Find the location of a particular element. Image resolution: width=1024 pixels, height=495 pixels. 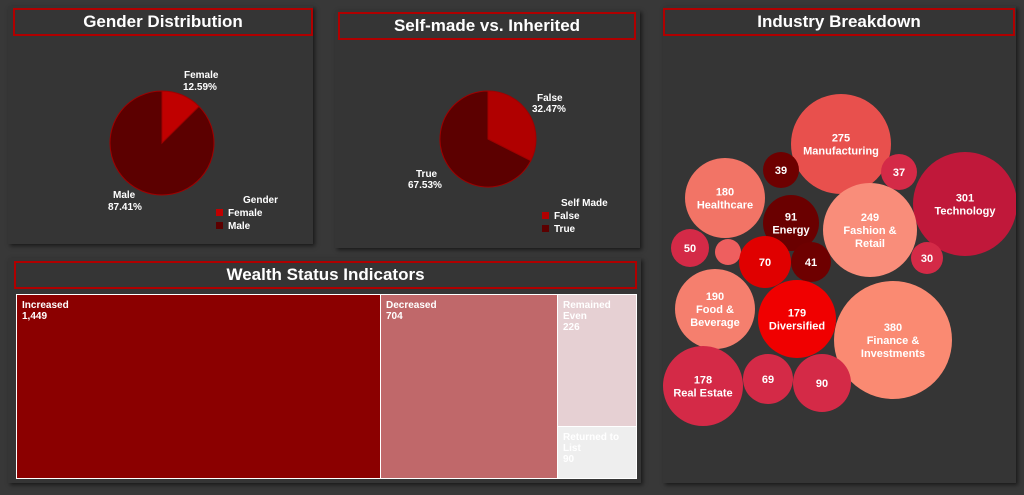

treemap-value: 226 is located at coordinates (571, 327).